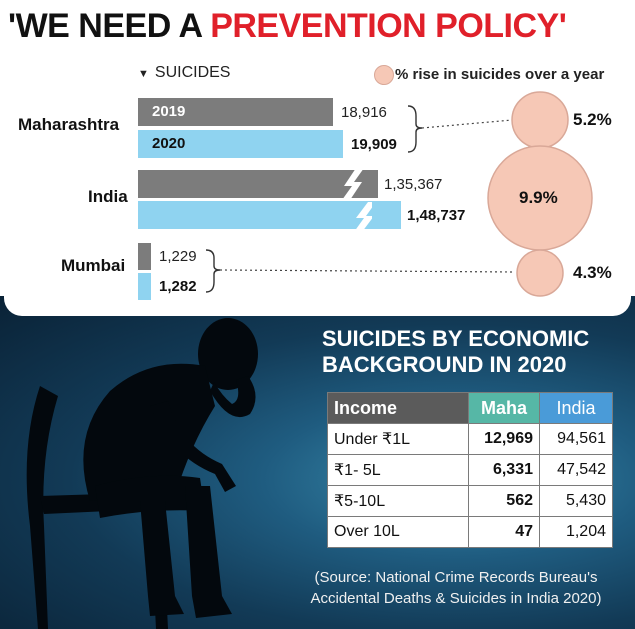  What do you see at coordinates (592, 119) in the screenshot?
I see `pct-maharashtra: 5.2%` at bounding box center [592, 119].